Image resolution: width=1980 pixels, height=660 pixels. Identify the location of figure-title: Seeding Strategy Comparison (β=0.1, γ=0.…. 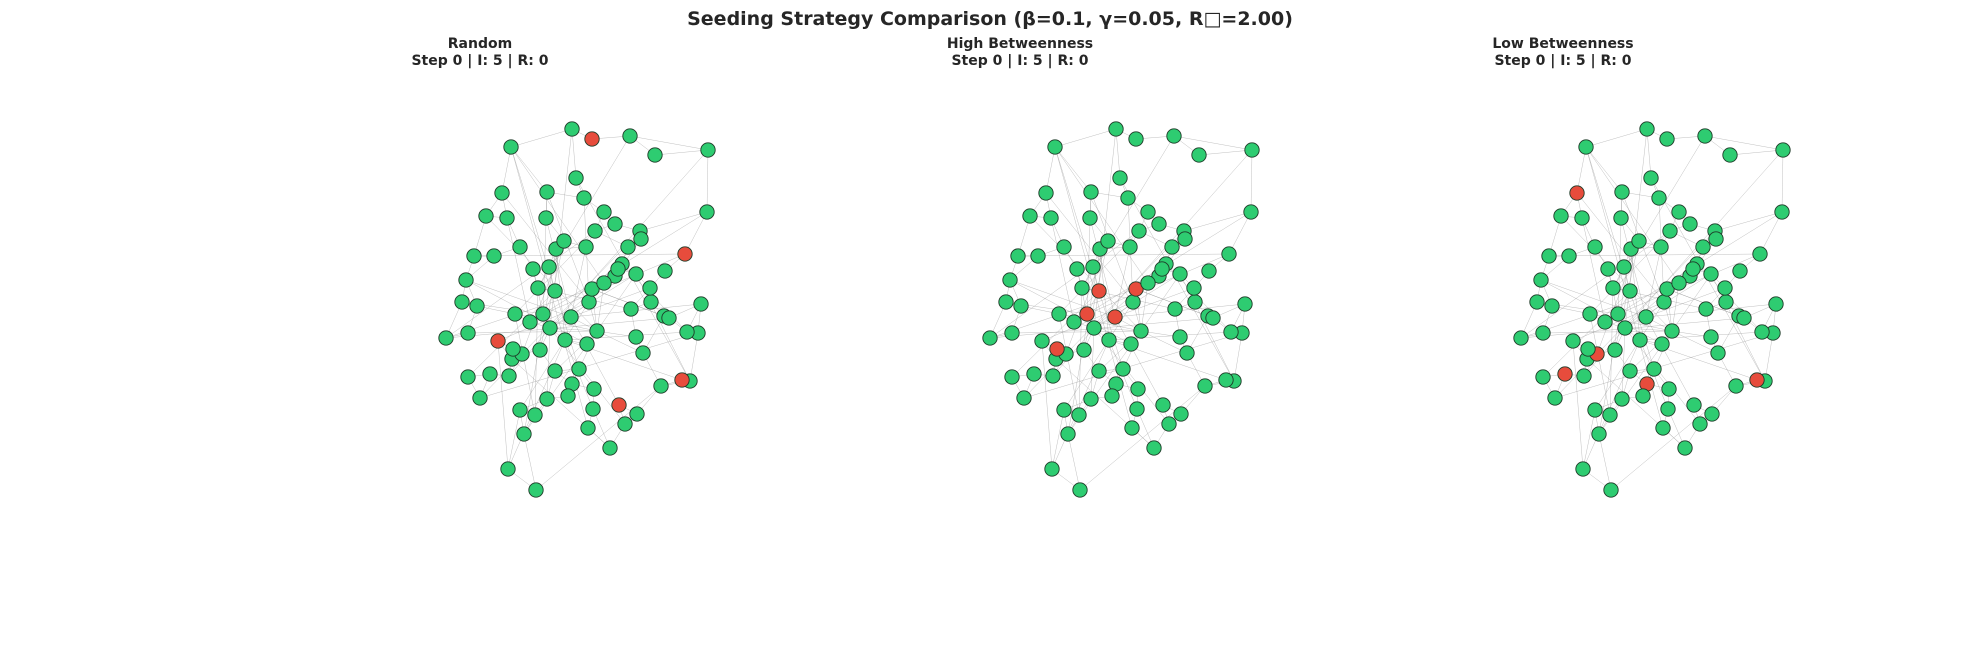
(990, 19).